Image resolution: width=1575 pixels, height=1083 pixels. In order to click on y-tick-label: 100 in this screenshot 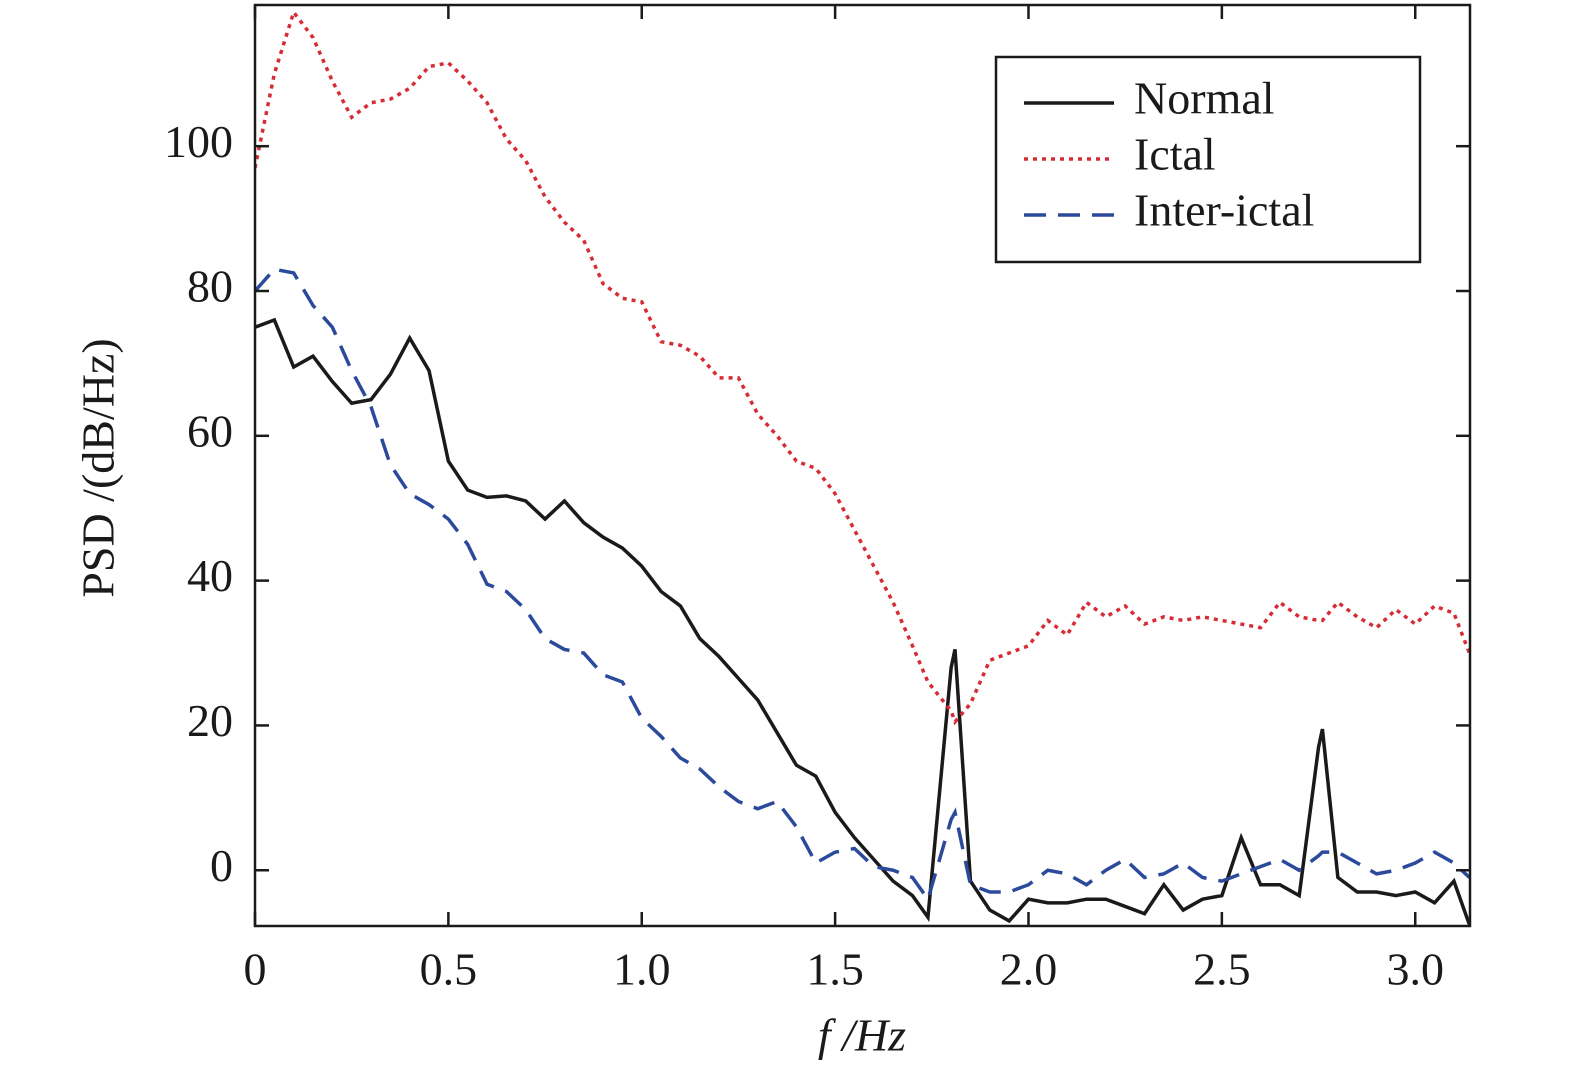, I will do `click(198, 141)`.